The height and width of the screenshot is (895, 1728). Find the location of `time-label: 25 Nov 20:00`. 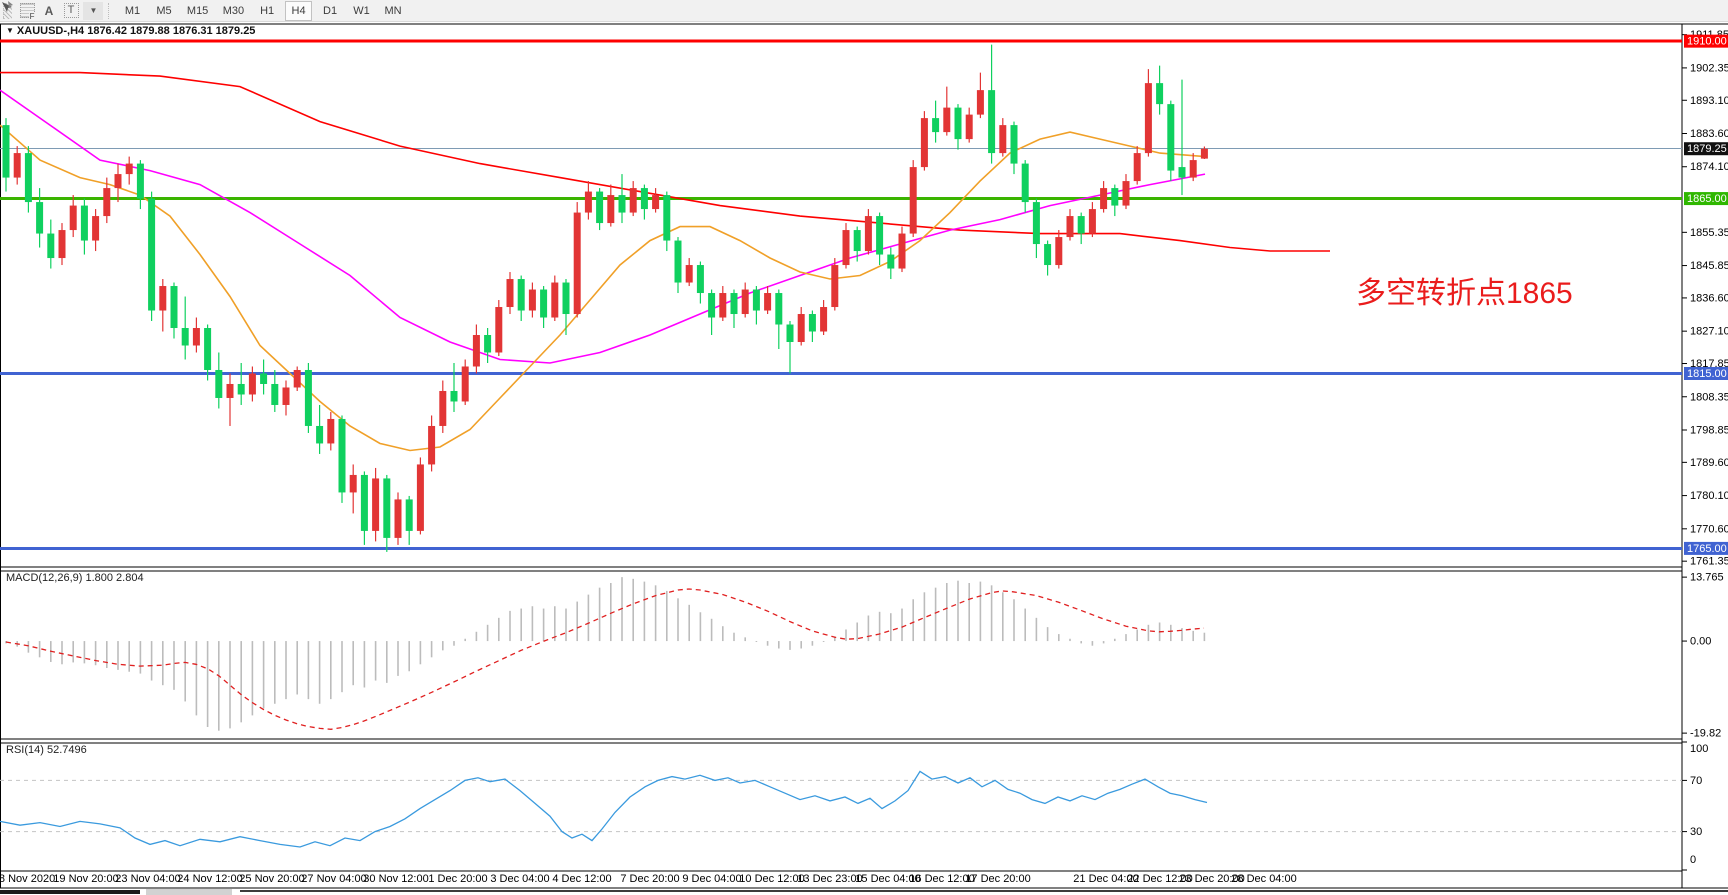

time-label: 25 Nov 20:00 is located at coordinates (271, 879).